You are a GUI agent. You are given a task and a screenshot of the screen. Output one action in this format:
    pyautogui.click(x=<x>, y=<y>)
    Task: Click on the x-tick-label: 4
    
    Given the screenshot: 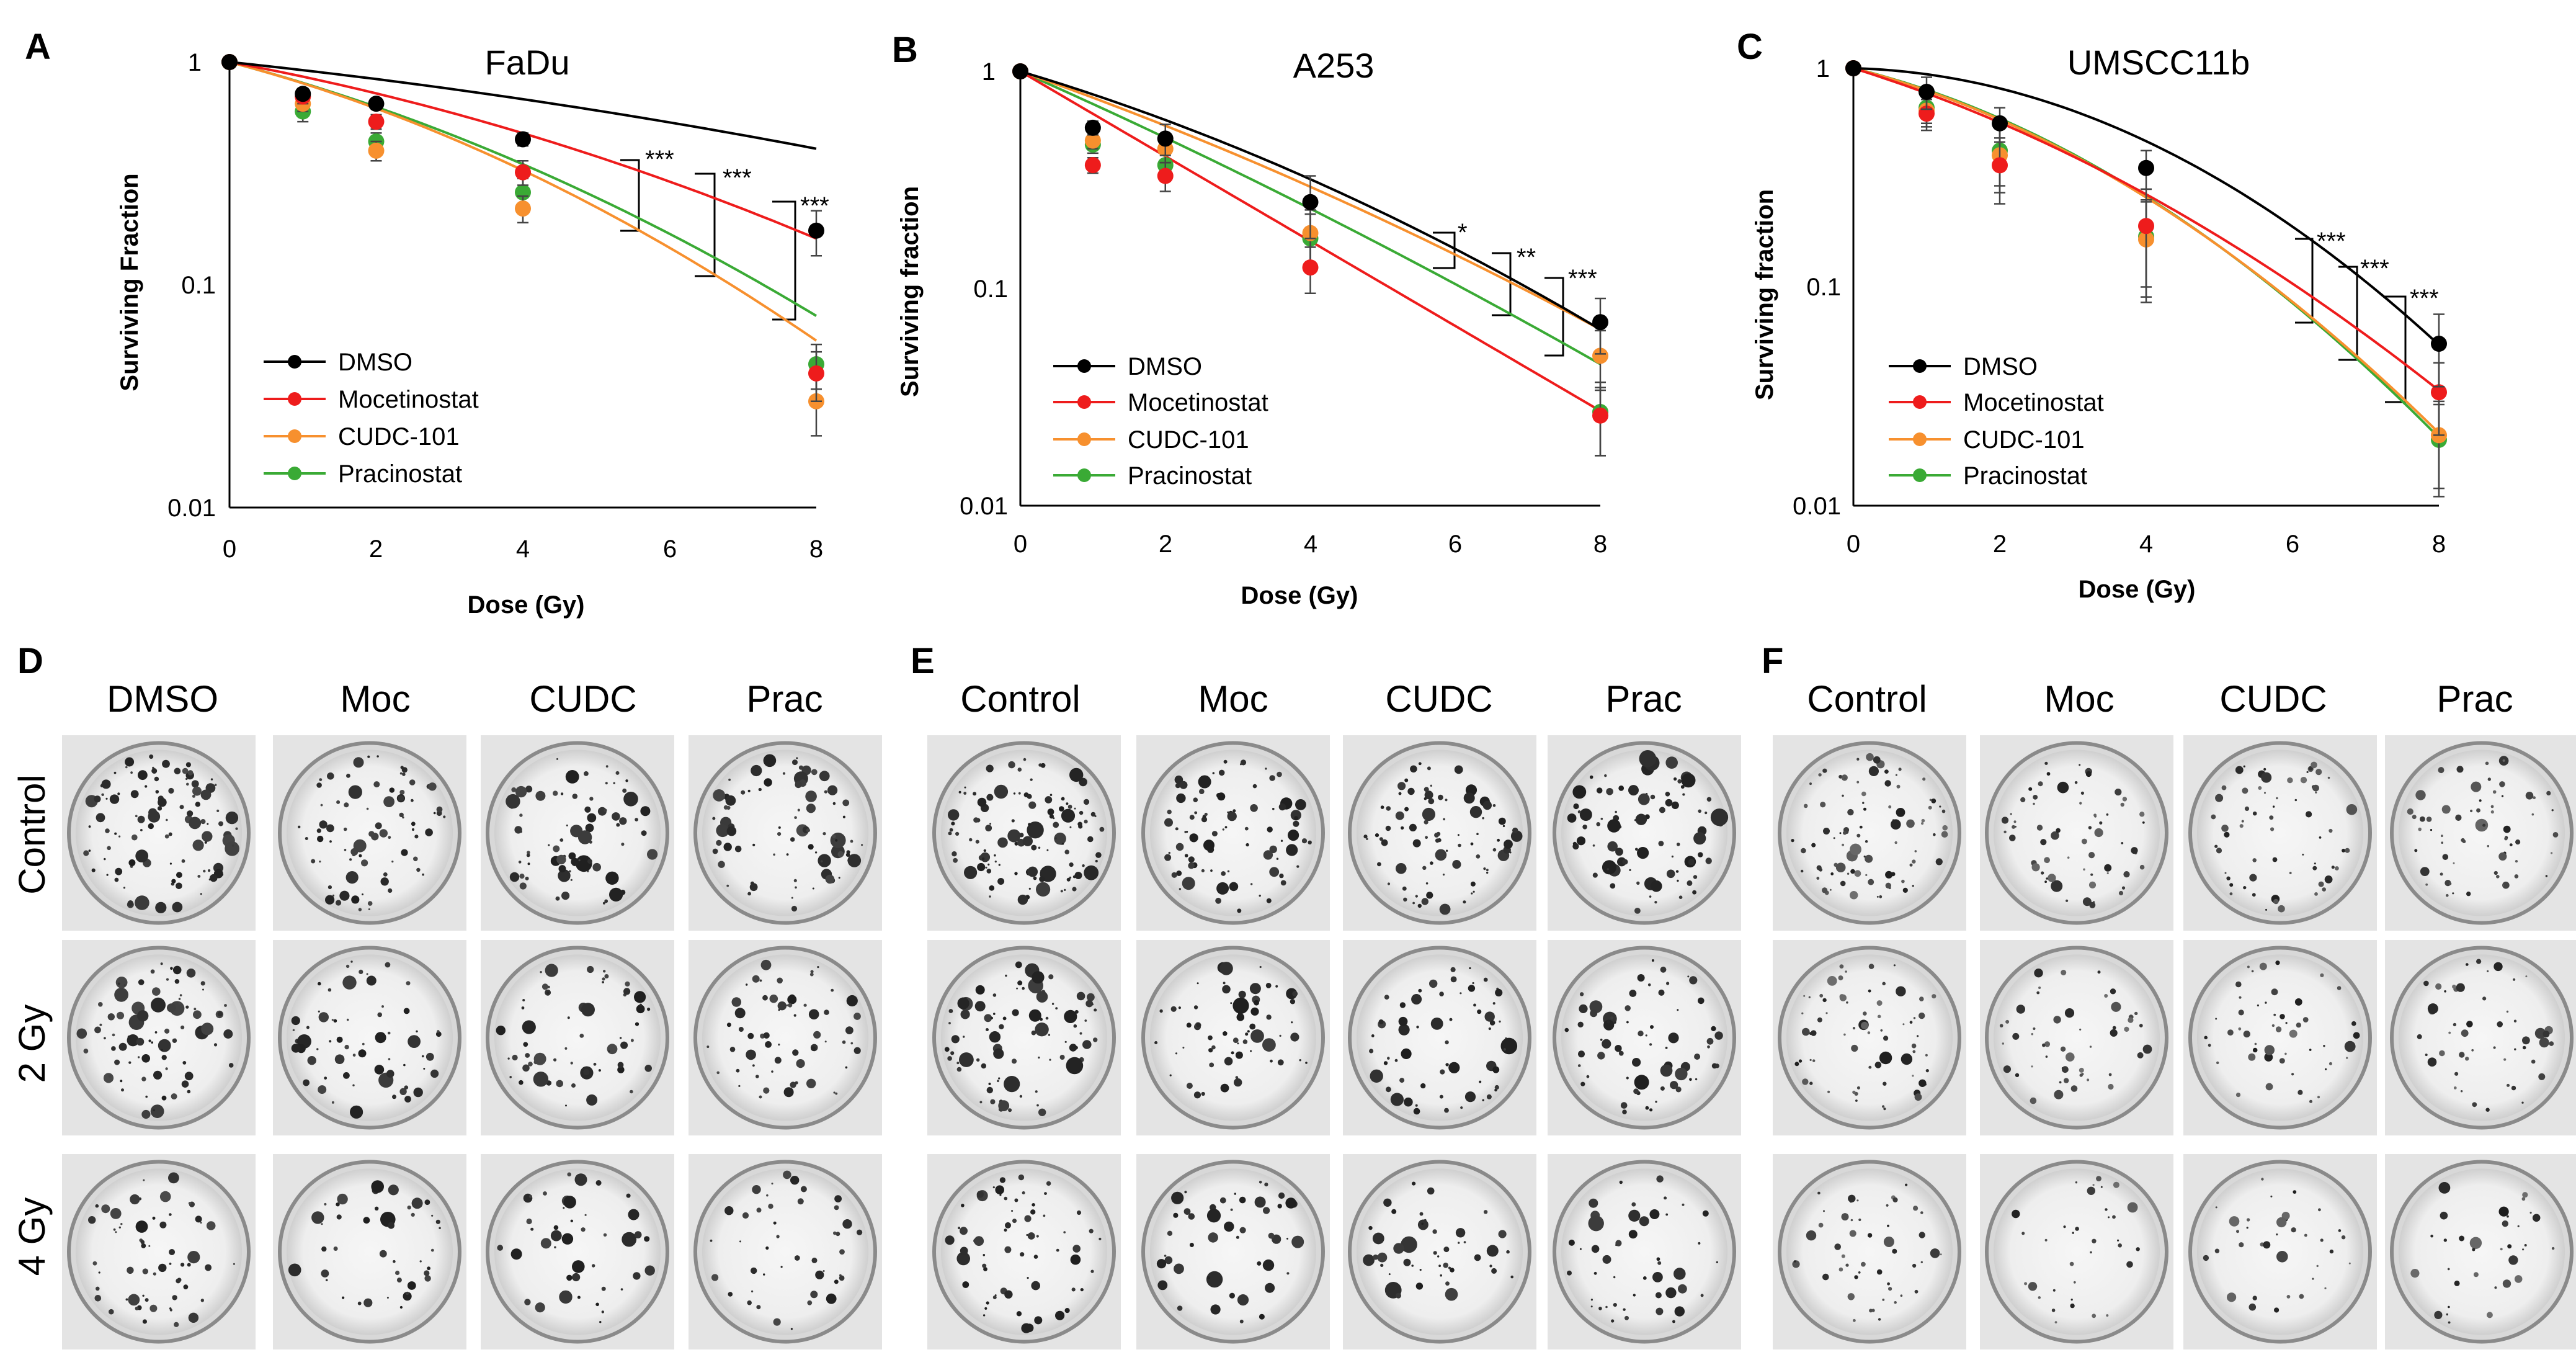 What is the action you would take?
    pyautogui.click(x=2146, y=544)
    